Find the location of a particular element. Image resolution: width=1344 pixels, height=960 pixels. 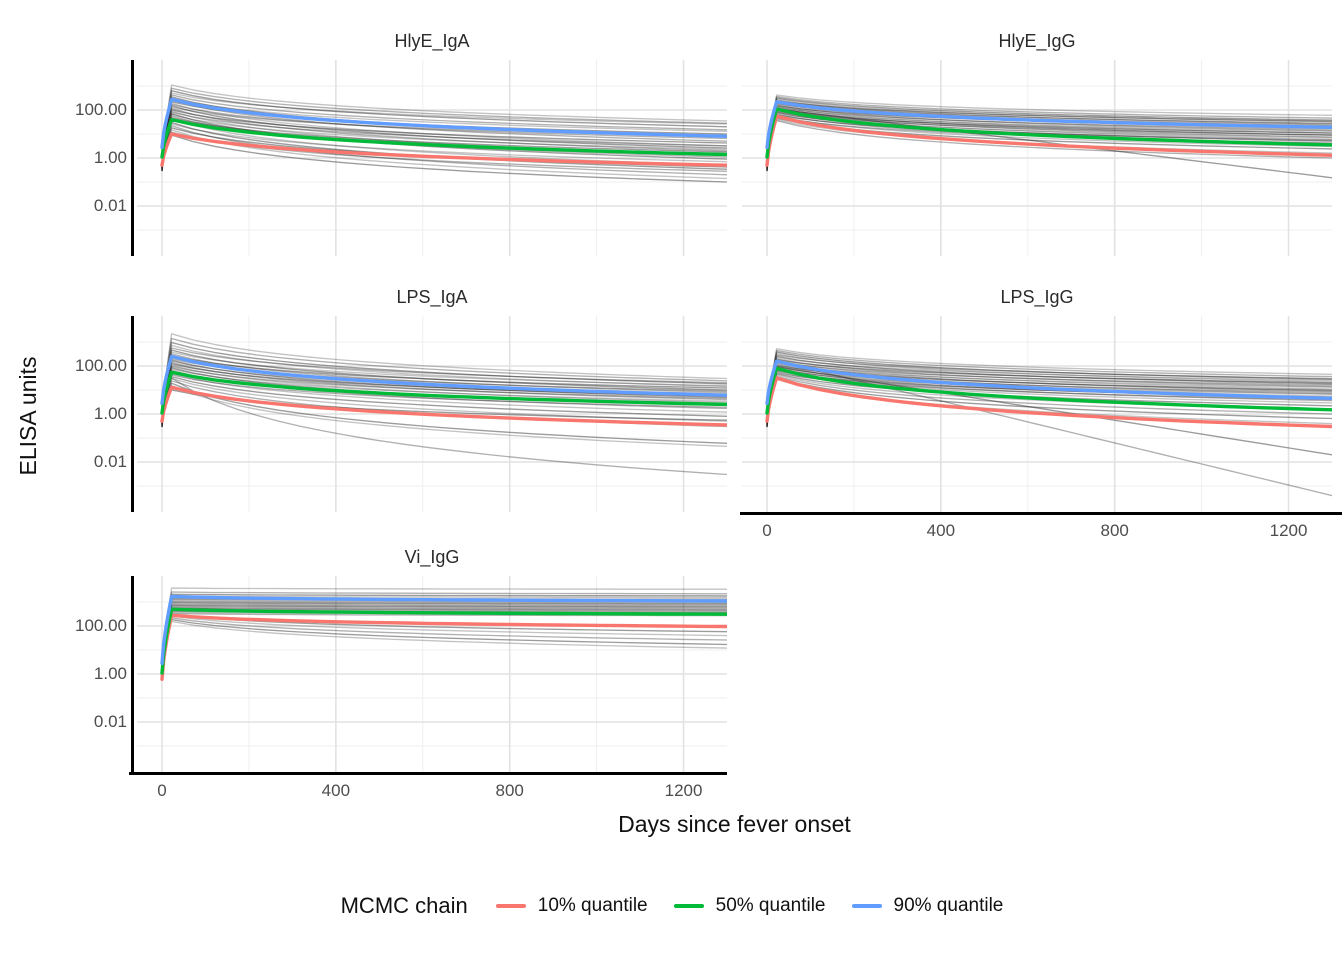

y-axis-line-hlye-iga is located at coordinates (132, 158).